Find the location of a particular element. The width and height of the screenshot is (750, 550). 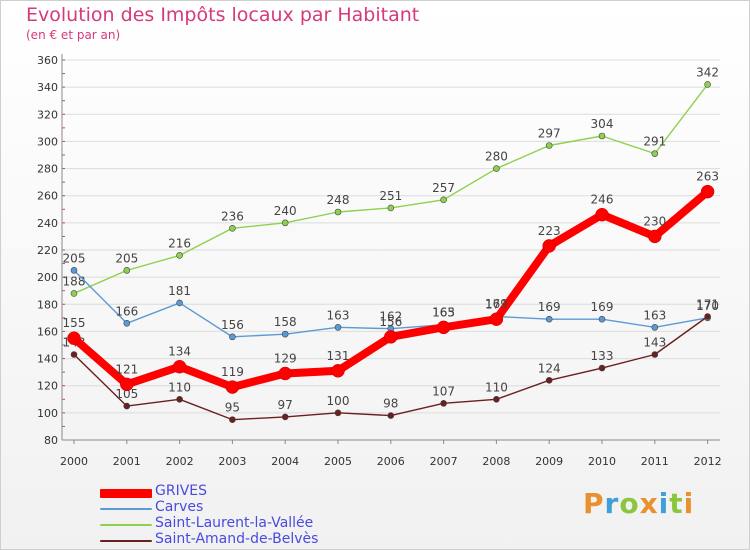

data-label-saint-amand-de-belves: 105 is located at coordinates (126, 394).